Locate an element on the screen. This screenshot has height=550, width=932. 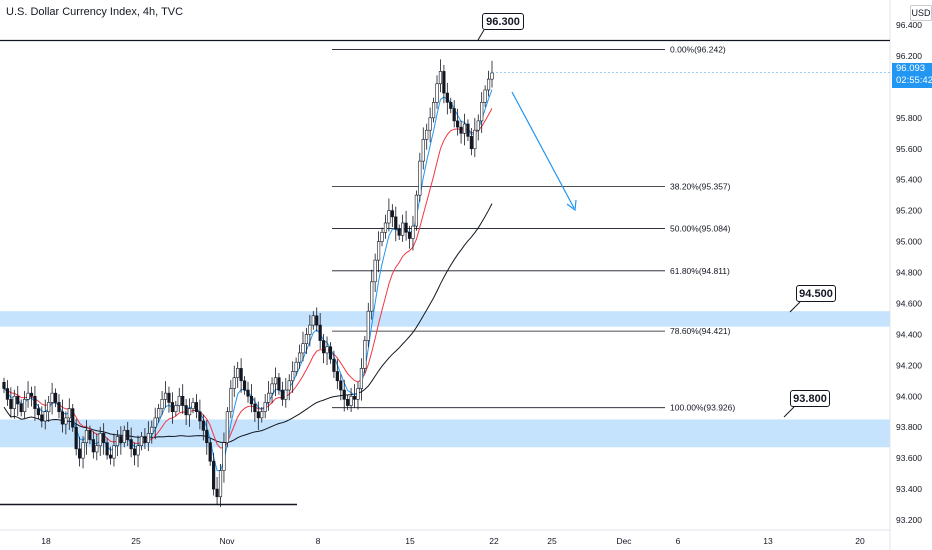
price-axis-tick-label: 94.800 is located at coordinates (909, 273).